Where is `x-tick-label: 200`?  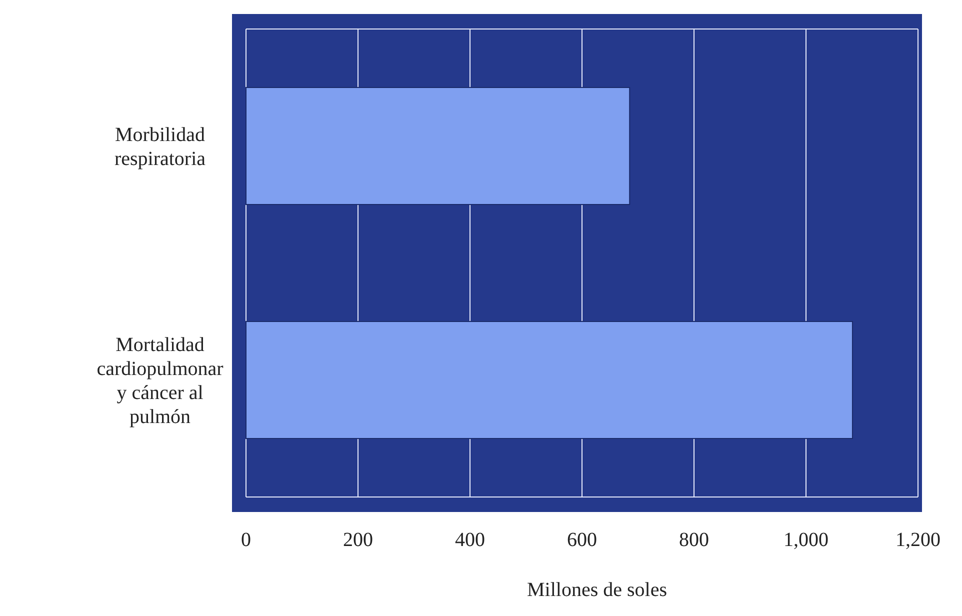 x-tick-label: 200 is located at coordinates (358, 540).